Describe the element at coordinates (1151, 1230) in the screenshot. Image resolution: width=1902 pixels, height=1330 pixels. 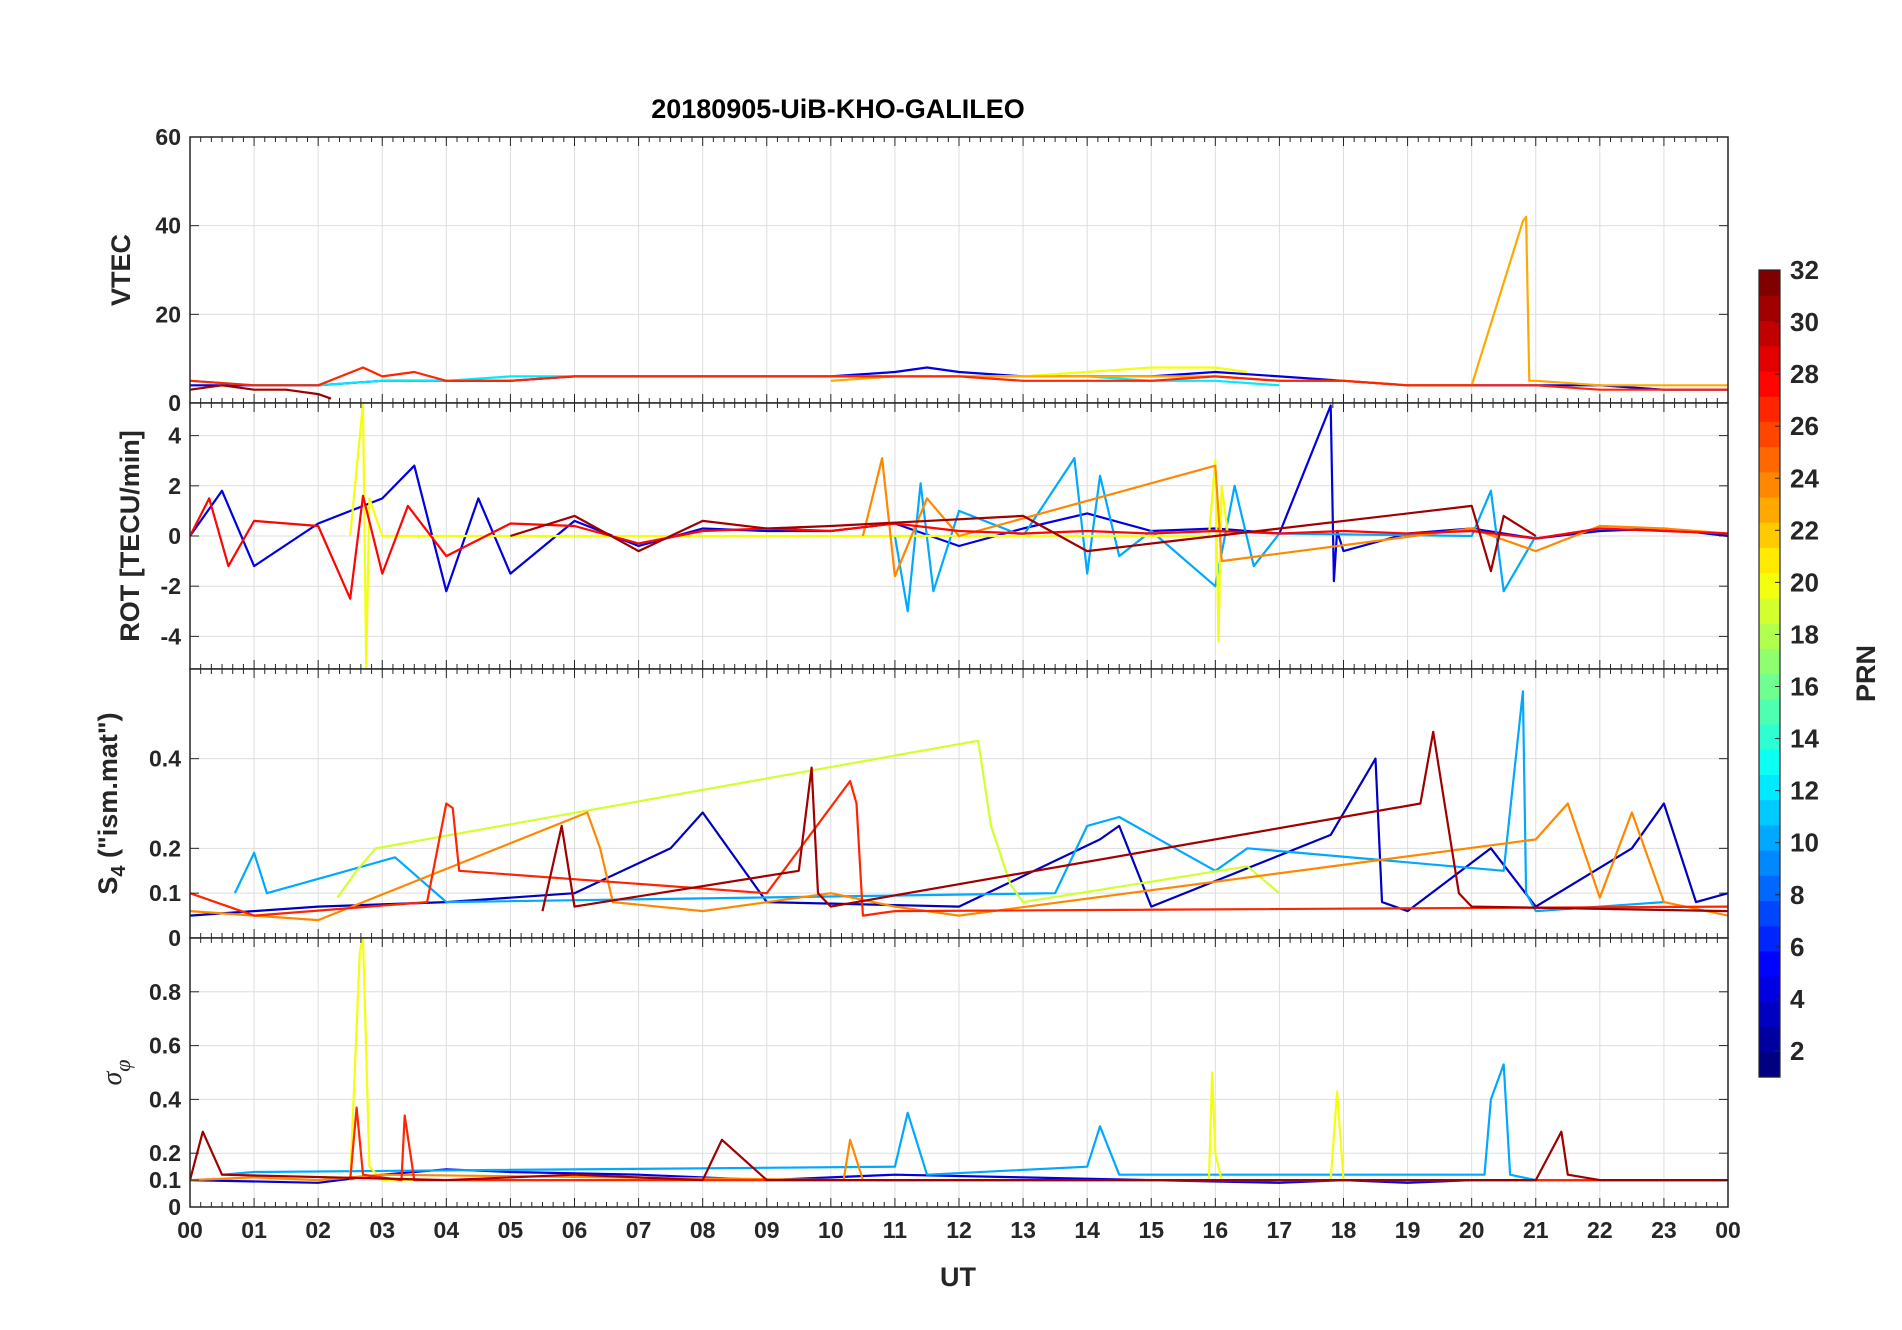
I see `x-tick-label: 15` at that location.